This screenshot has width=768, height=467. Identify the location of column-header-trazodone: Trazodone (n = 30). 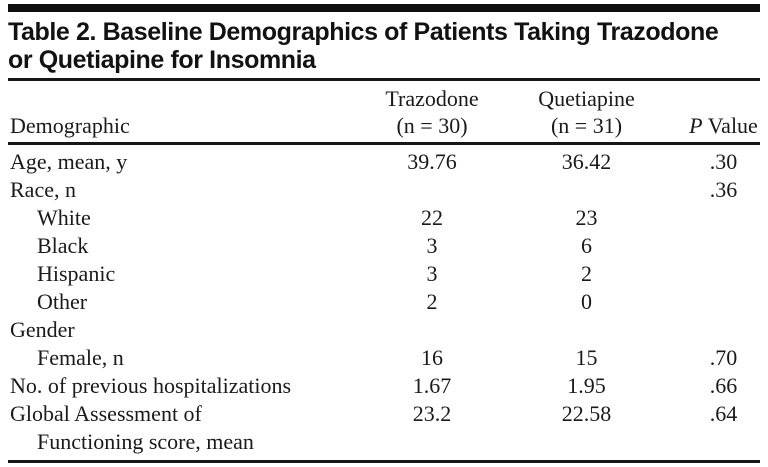
(432, 113).